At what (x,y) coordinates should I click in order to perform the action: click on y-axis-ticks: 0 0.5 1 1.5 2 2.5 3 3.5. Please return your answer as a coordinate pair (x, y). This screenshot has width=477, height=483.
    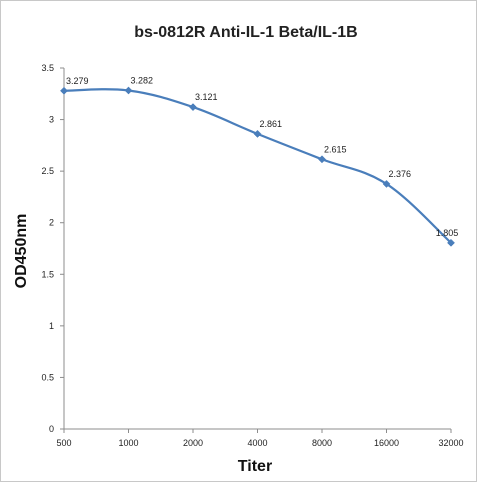
    Looking at the image, I should click on (52, 248).